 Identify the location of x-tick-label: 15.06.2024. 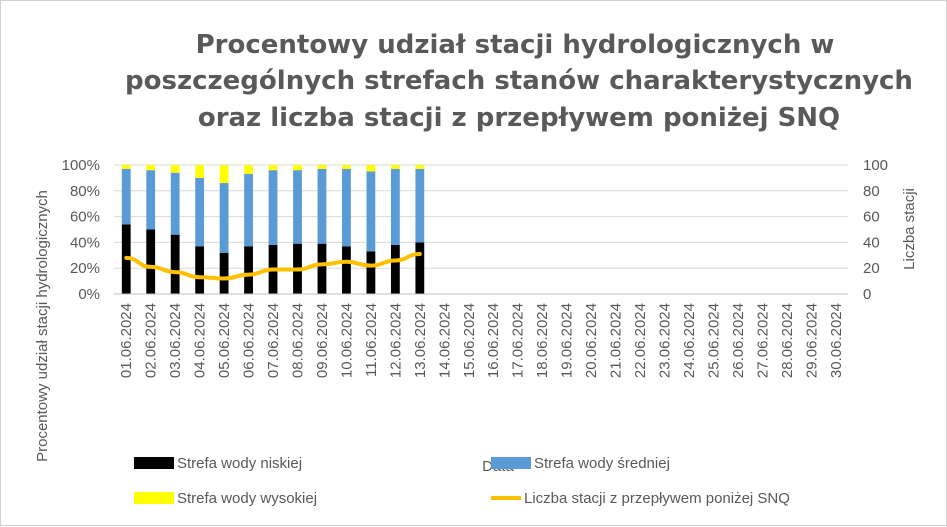
(469, 340).